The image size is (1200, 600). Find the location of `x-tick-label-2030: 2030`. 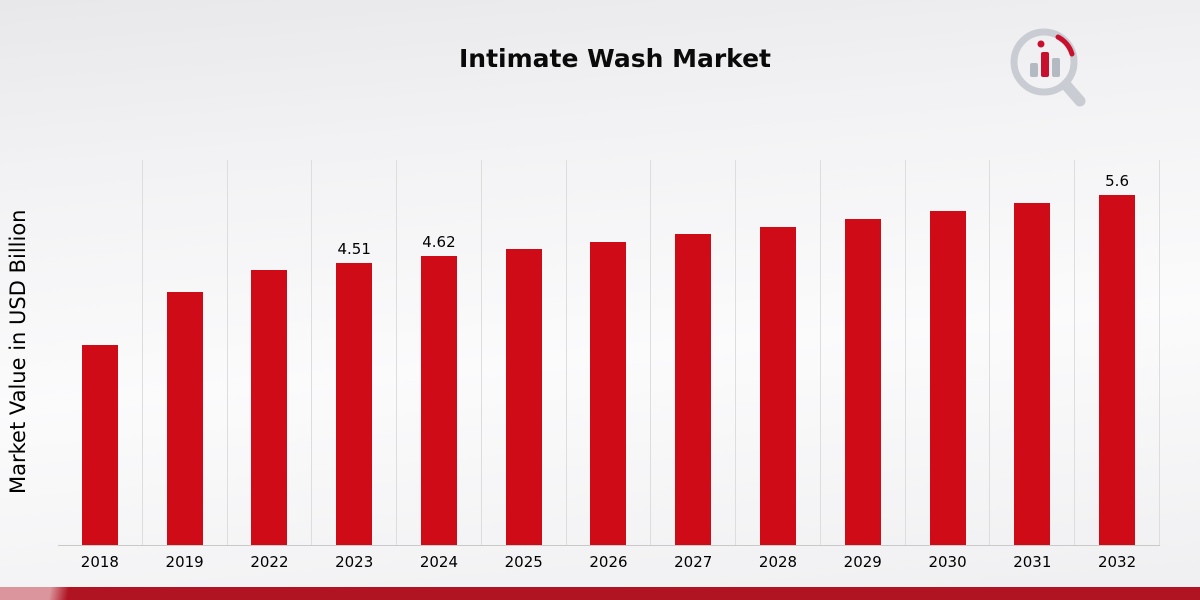

x-tick-label-2030: 2030 is located at coordinates (947, 562).